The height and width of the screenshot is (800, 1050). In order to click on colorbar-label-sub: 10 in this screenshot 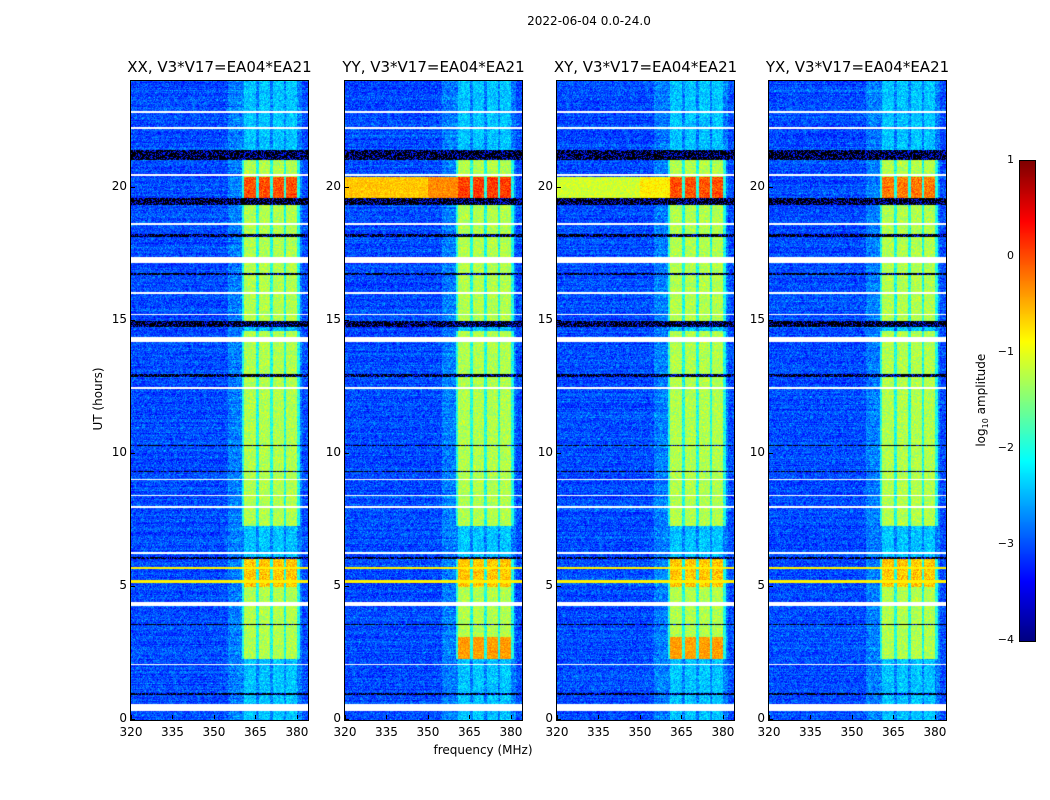, I will do `click(986, 423)`.